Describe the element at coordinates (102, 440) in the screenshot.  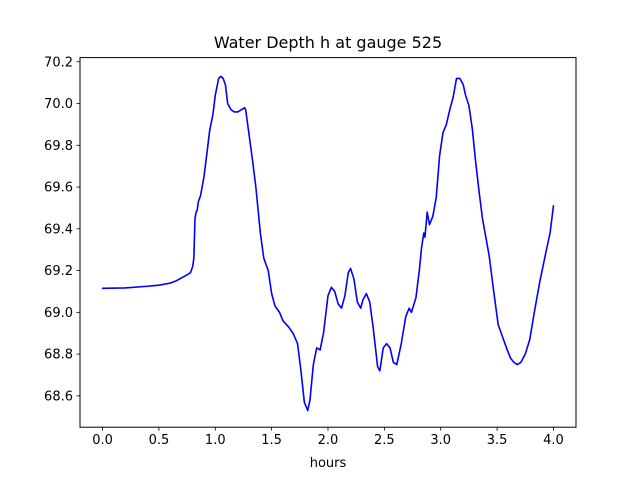
I see `x-tick-label: 0.0` at that location.